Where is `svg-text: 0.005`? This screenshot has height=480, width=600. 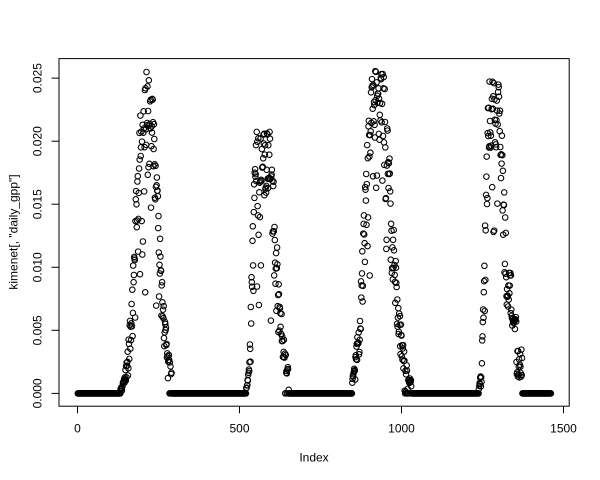 svg-text: 0.005 is located at coordinates (38, 330).